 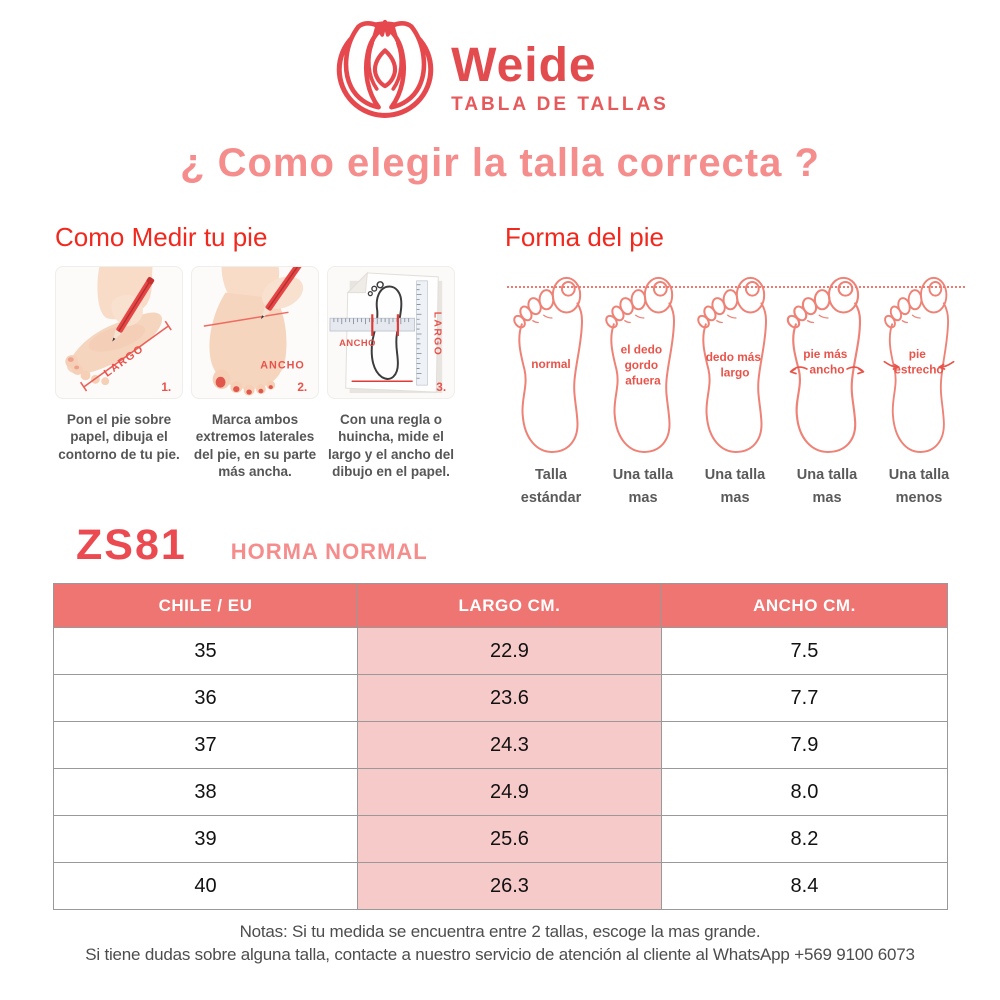 What do you see at coordinates (509, 792) in the screenshot?
I see `largo-cell: 24.9` at bounding box center [509, 792].